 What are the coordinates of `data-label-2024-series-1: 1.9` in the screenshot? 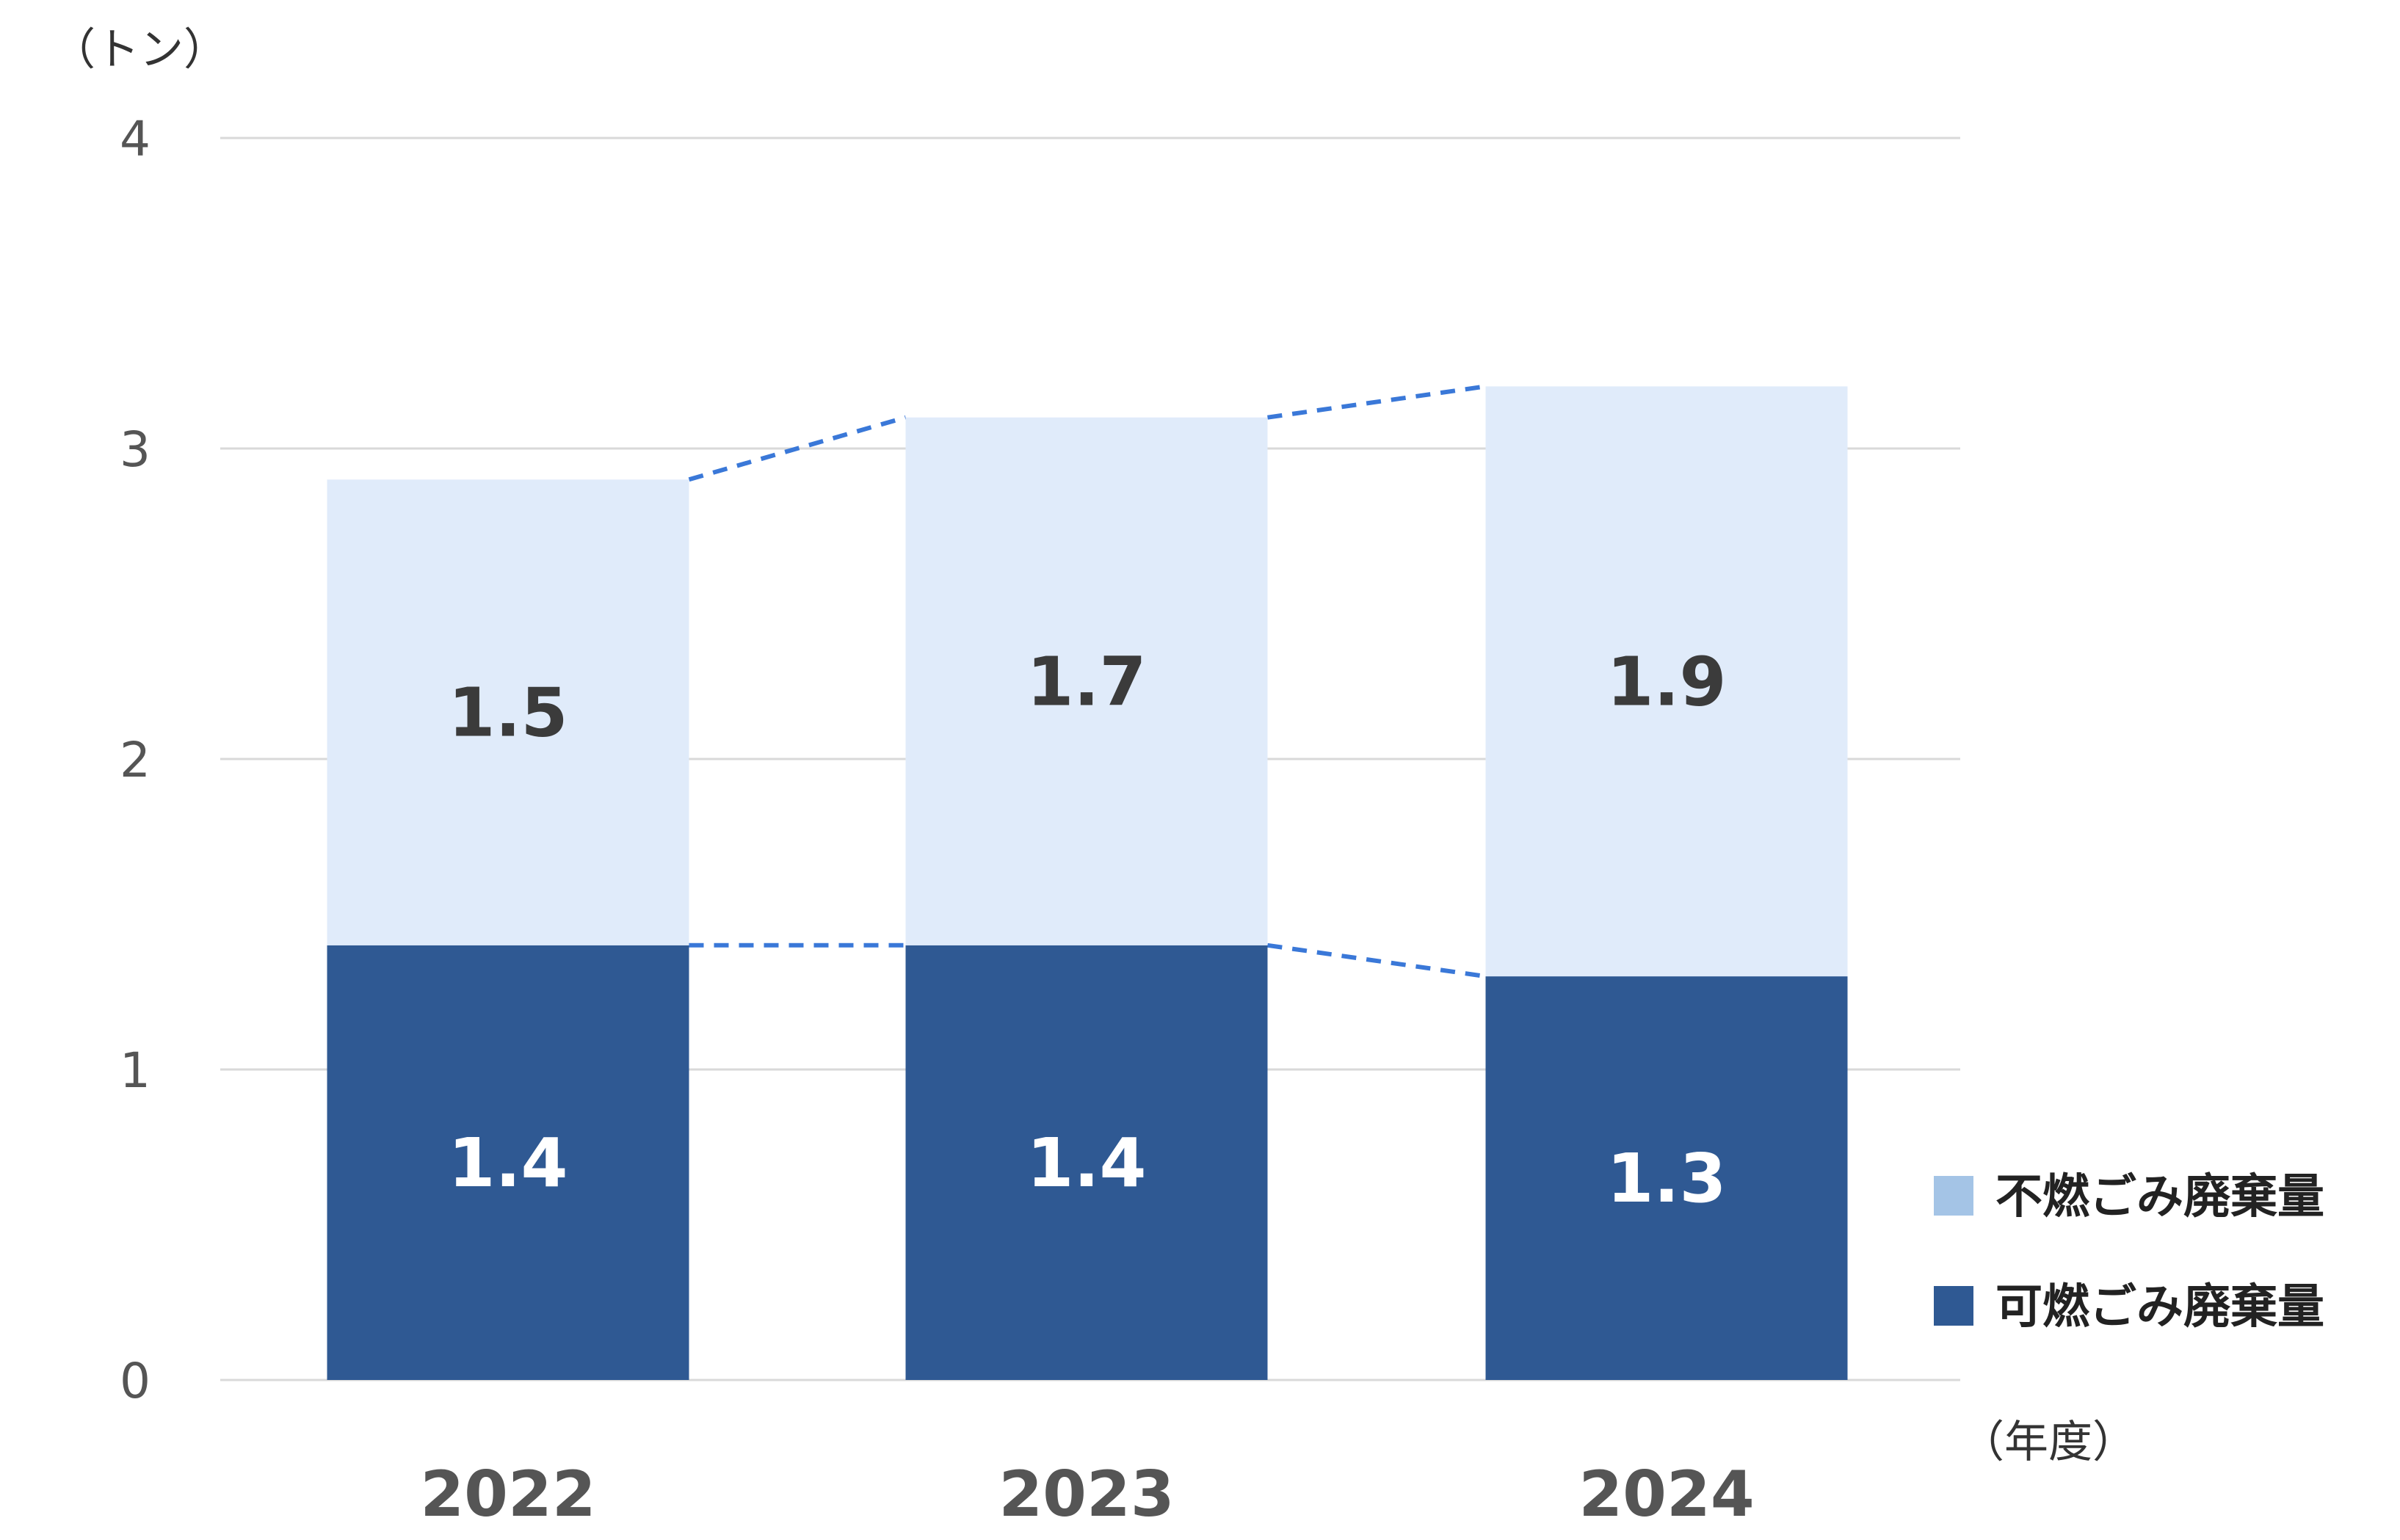 It's located at (1667, 681).